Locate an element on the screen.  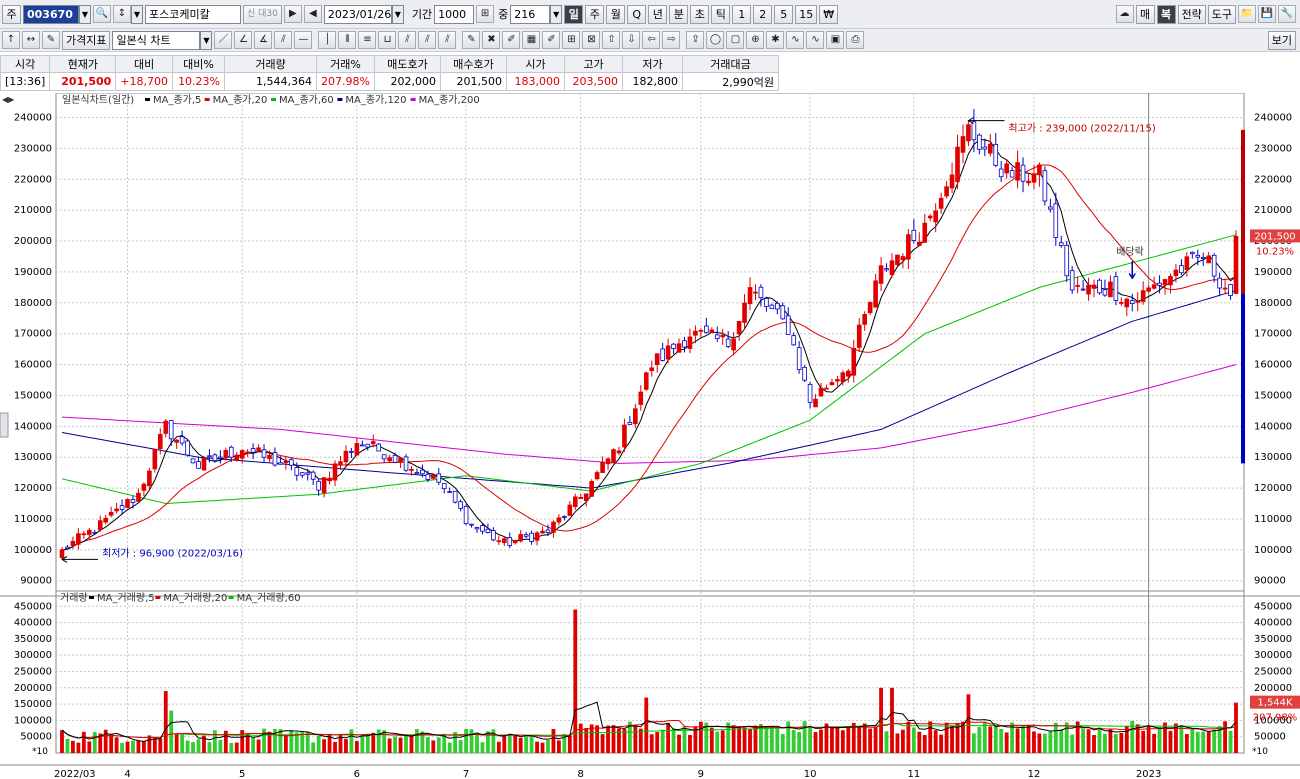
draw-tool-icon-15: ▦ is located at coordinates (531, 40).